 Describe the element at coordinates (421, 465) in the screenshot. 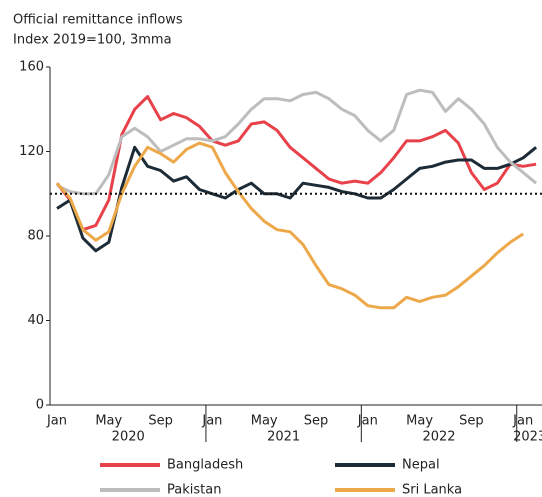

I see `legend-label: Nepal` at that location.